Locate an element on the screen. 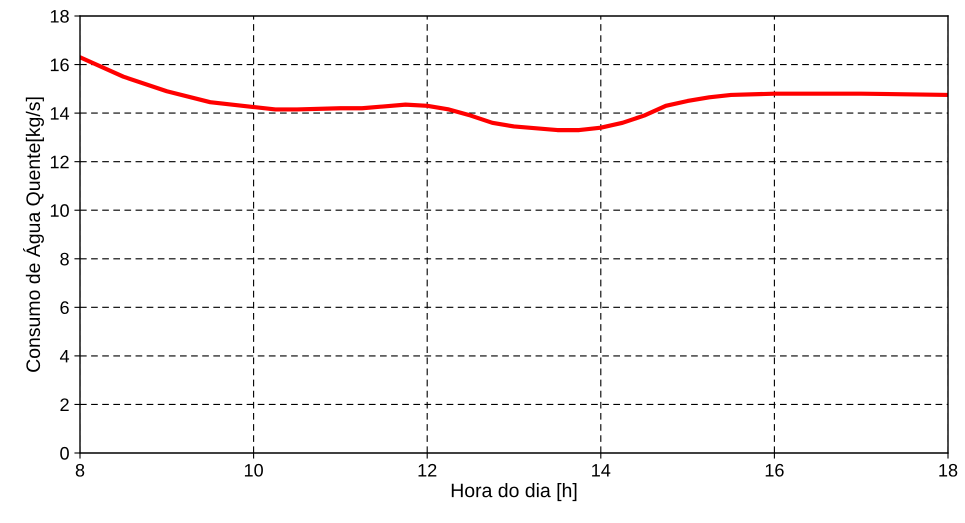 This screenshot has height=523, width=965. y-tick-label: 0 is located at coordinates (64, 453).